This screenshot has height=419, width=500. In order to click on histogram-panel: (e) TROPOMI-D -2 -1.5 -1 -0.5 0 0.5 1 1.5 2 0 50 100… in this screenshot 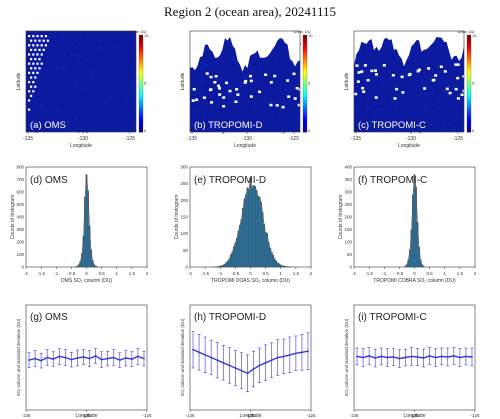, I will do `click(243, 225)`.